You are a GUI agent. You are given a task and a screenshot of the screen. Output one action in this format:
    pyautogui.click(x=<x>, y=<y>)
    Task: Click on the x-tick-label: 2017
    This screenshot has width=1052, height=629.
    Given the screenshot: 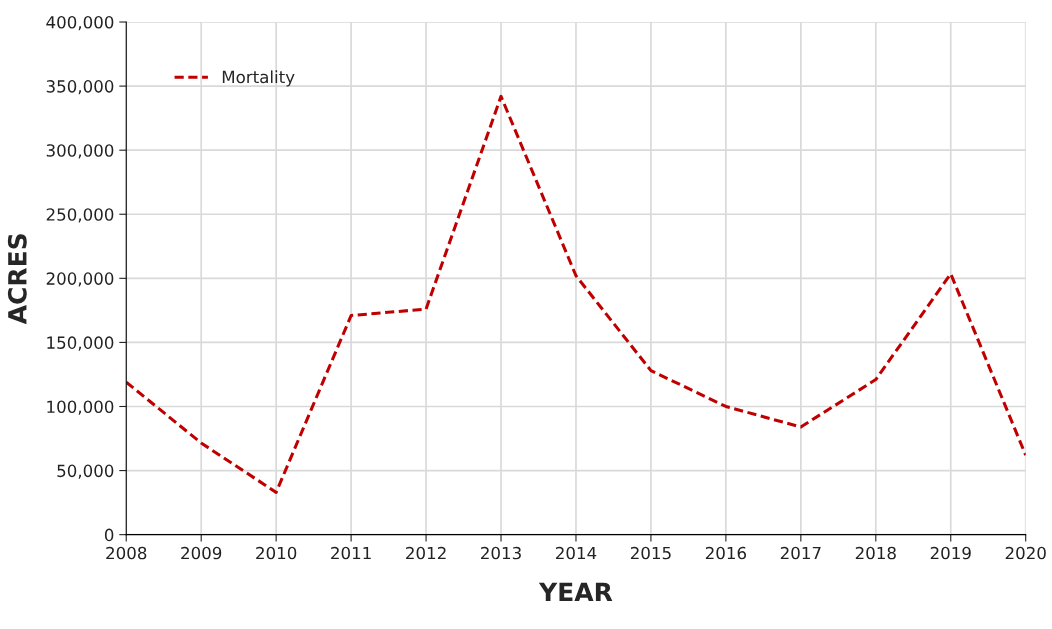 What is the action you would take?
    pyautogui.click(x=800, y=553)
    